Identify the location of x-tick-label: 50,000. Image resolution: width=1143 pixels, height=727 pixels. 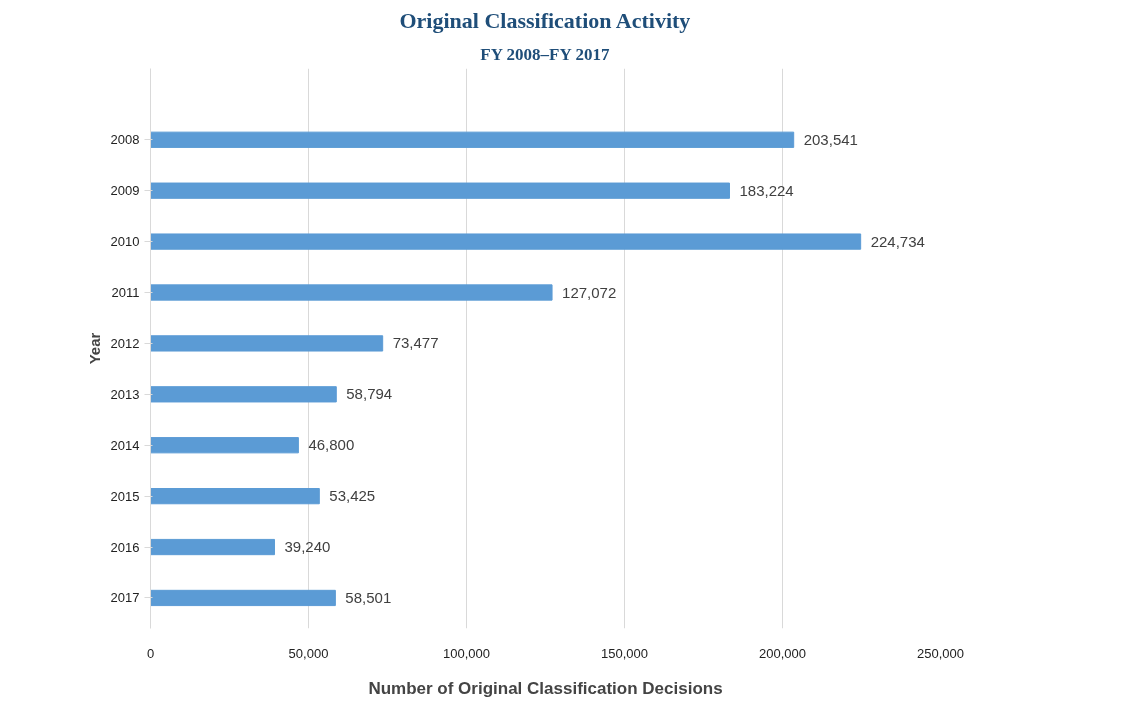
(308, 653).